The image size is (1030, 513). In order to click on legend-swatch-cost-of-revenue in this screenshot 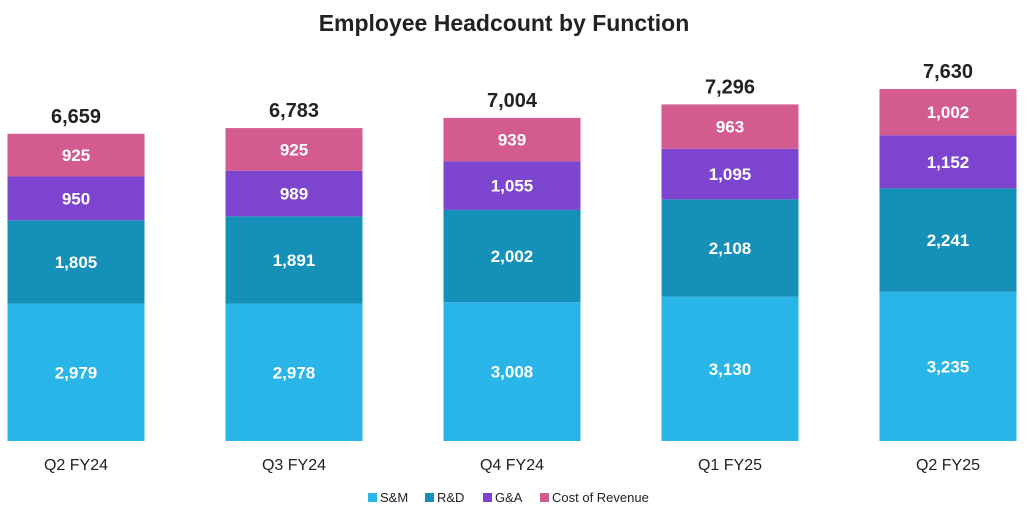, I will do `click(544, 497)`.